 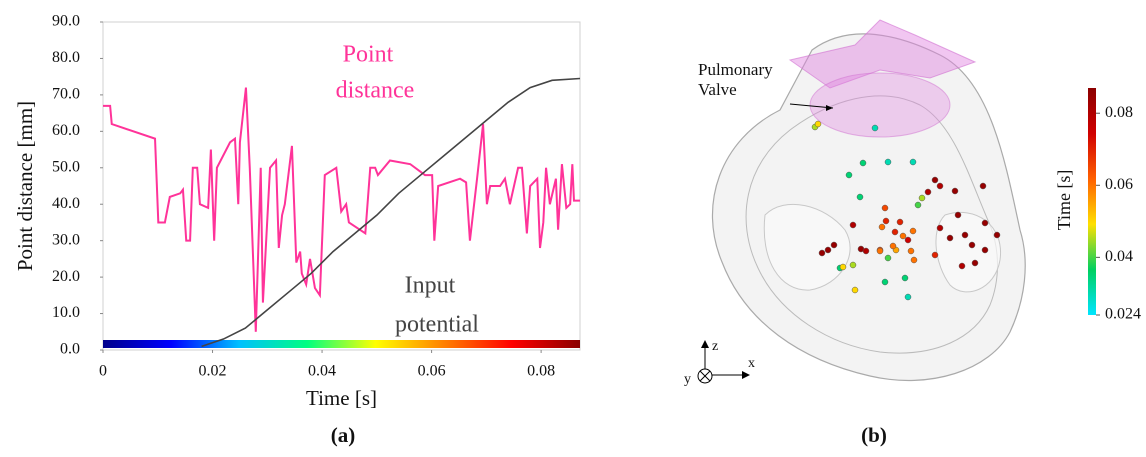 I want to click on y-tick-label: 30.0, so click(x=66, y=239).